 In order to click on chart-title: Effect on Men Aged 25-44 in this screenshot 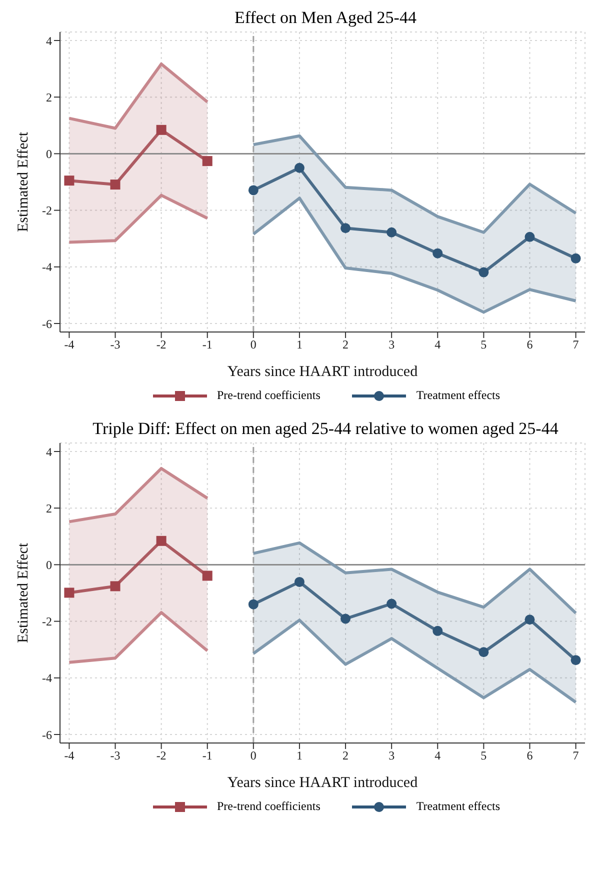, I will do `click(326, 18)`.